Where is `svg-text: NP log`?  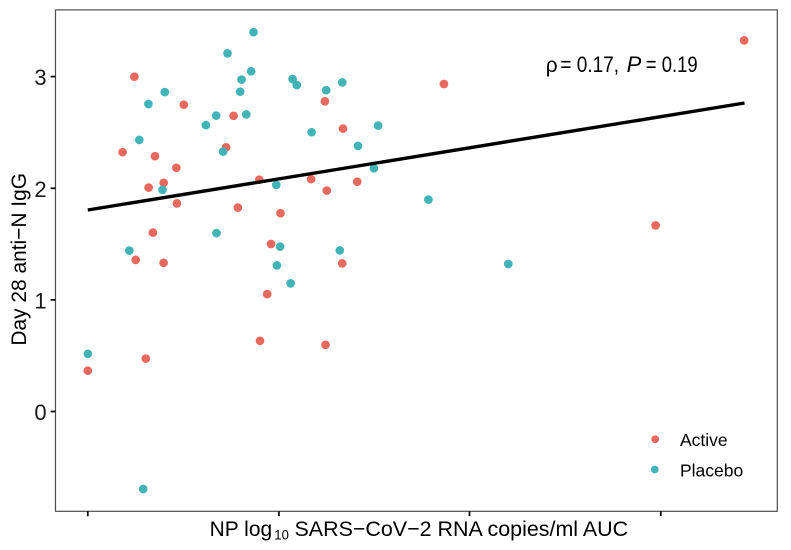 svg-text: NP log is located at coordinates (241, 529).